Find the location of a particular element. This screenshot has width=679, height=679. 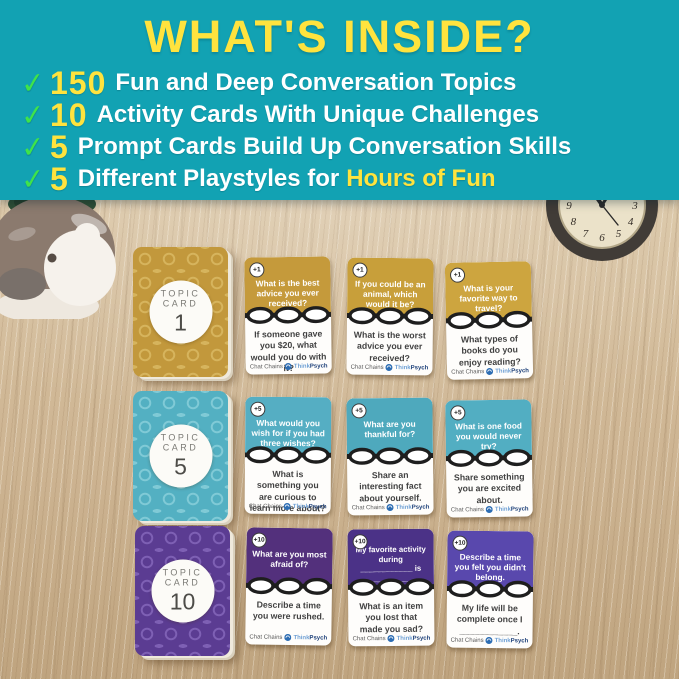

card-question-top: What is your favorite way to travel? is located at coordinates (488, 298).